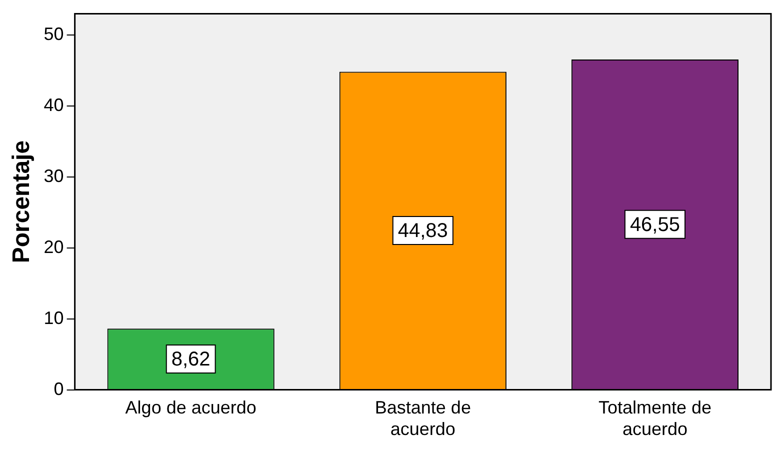 Image resolution: width=773 pixels, height=453 pixels. Describe the element at coordinates (22, 202) in the screenshot. I see `y-axis-title: Porcentaje` at that location.